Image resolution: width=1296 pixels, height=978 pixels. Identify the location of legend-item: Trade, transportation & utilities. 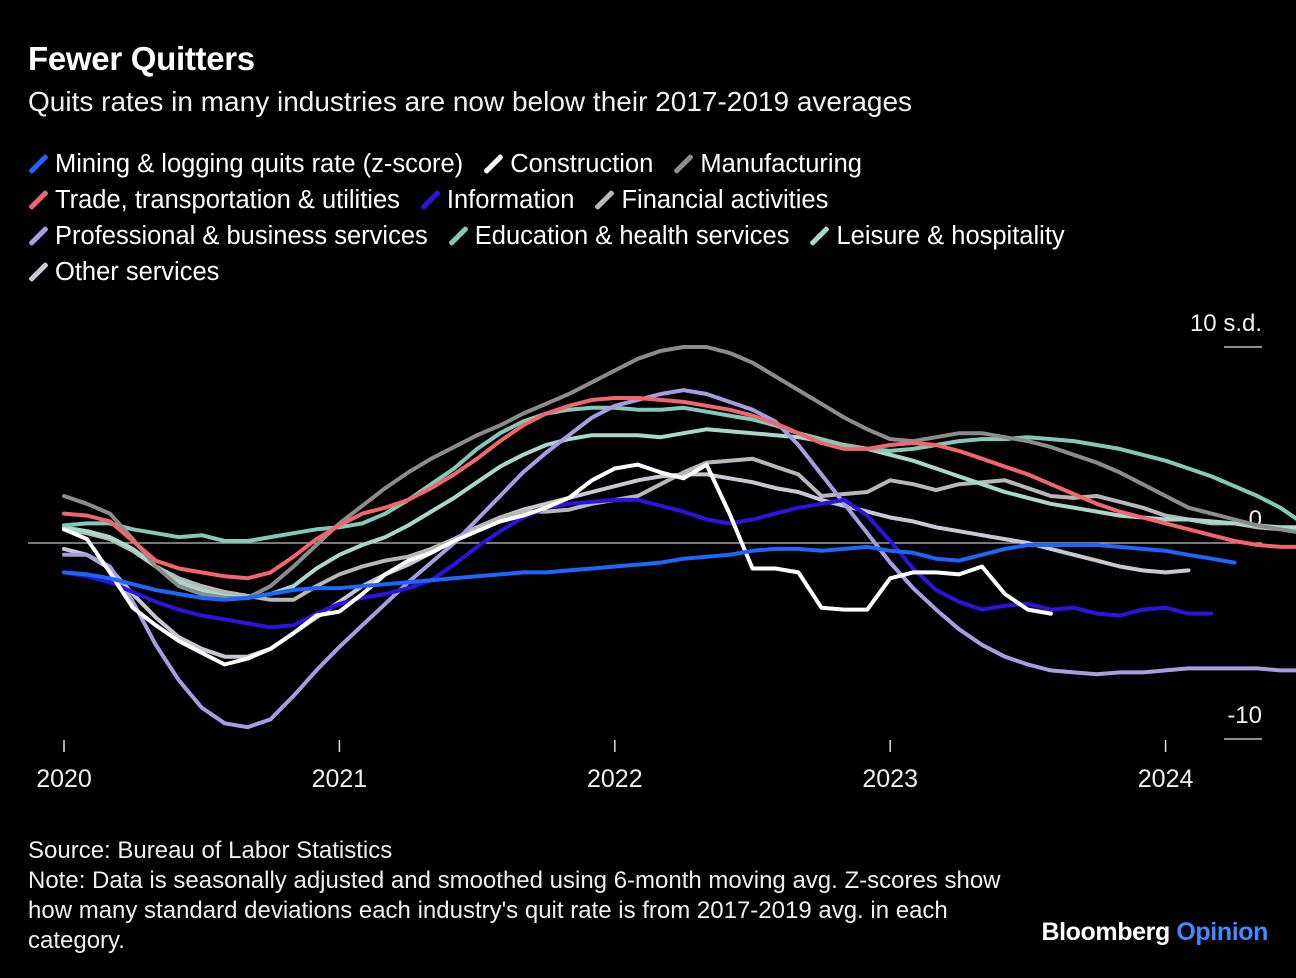
(214, 200).